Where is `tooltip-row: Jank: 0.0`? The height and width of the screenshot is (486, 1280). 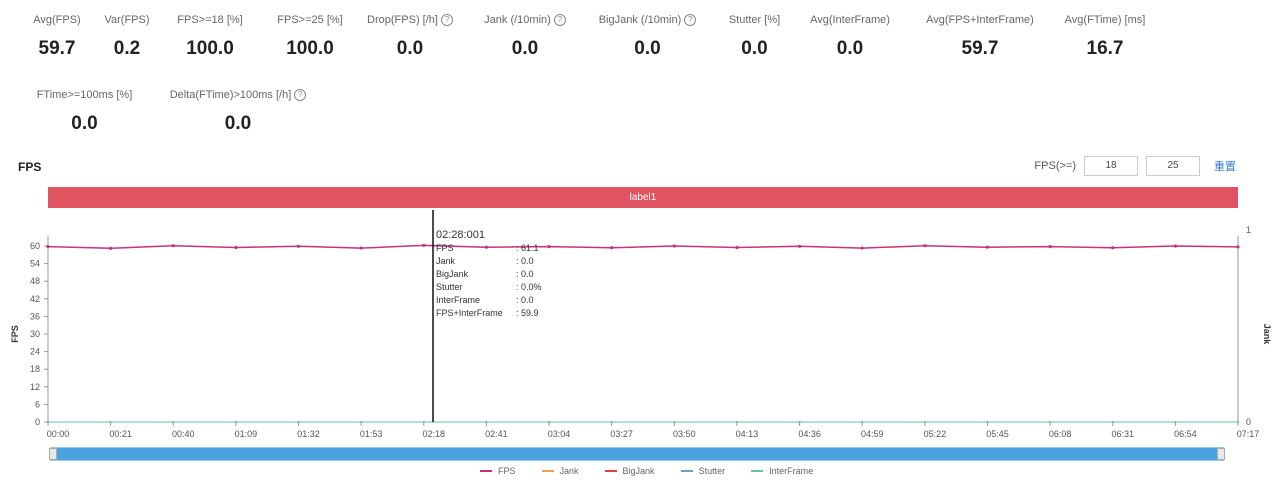 tooltip-row: Jank: 0.0 is located at coordinates (489, 261).